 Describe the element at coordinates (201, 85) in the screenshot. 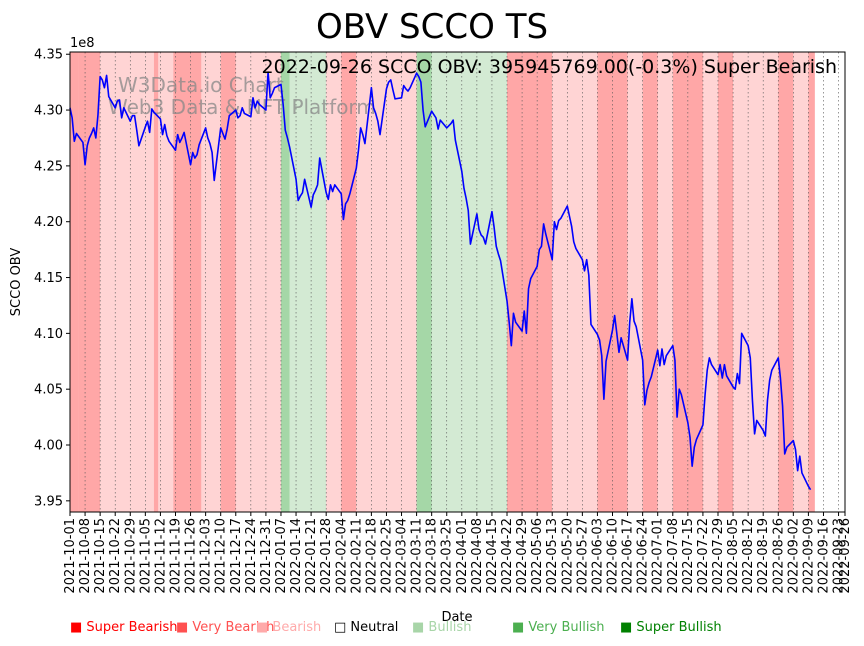

I see `watermark-line-1: W3Data.io Chart` at that location.